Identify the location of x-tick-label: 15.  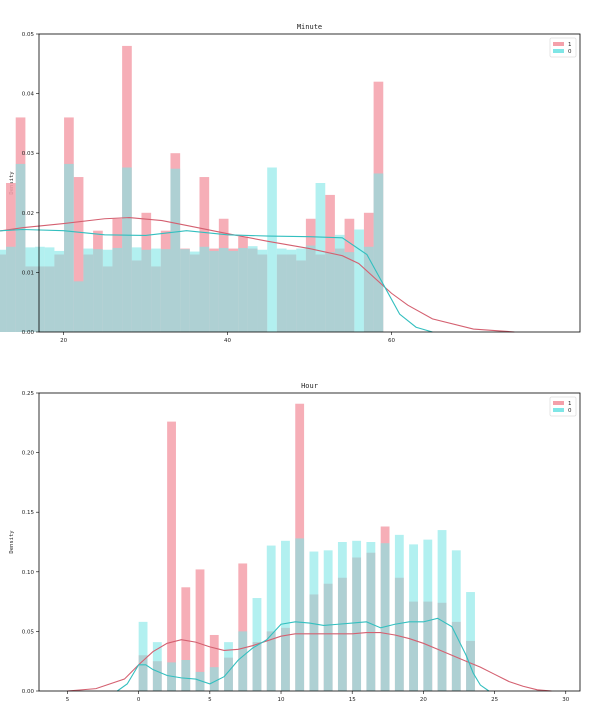
(352, 700).